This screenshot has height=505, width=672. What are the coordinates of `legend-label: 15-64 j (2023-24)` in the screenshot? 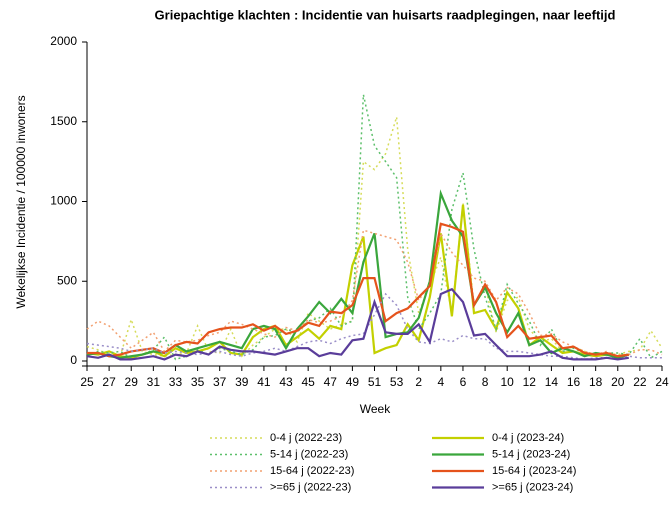 It's located at (534, 471).